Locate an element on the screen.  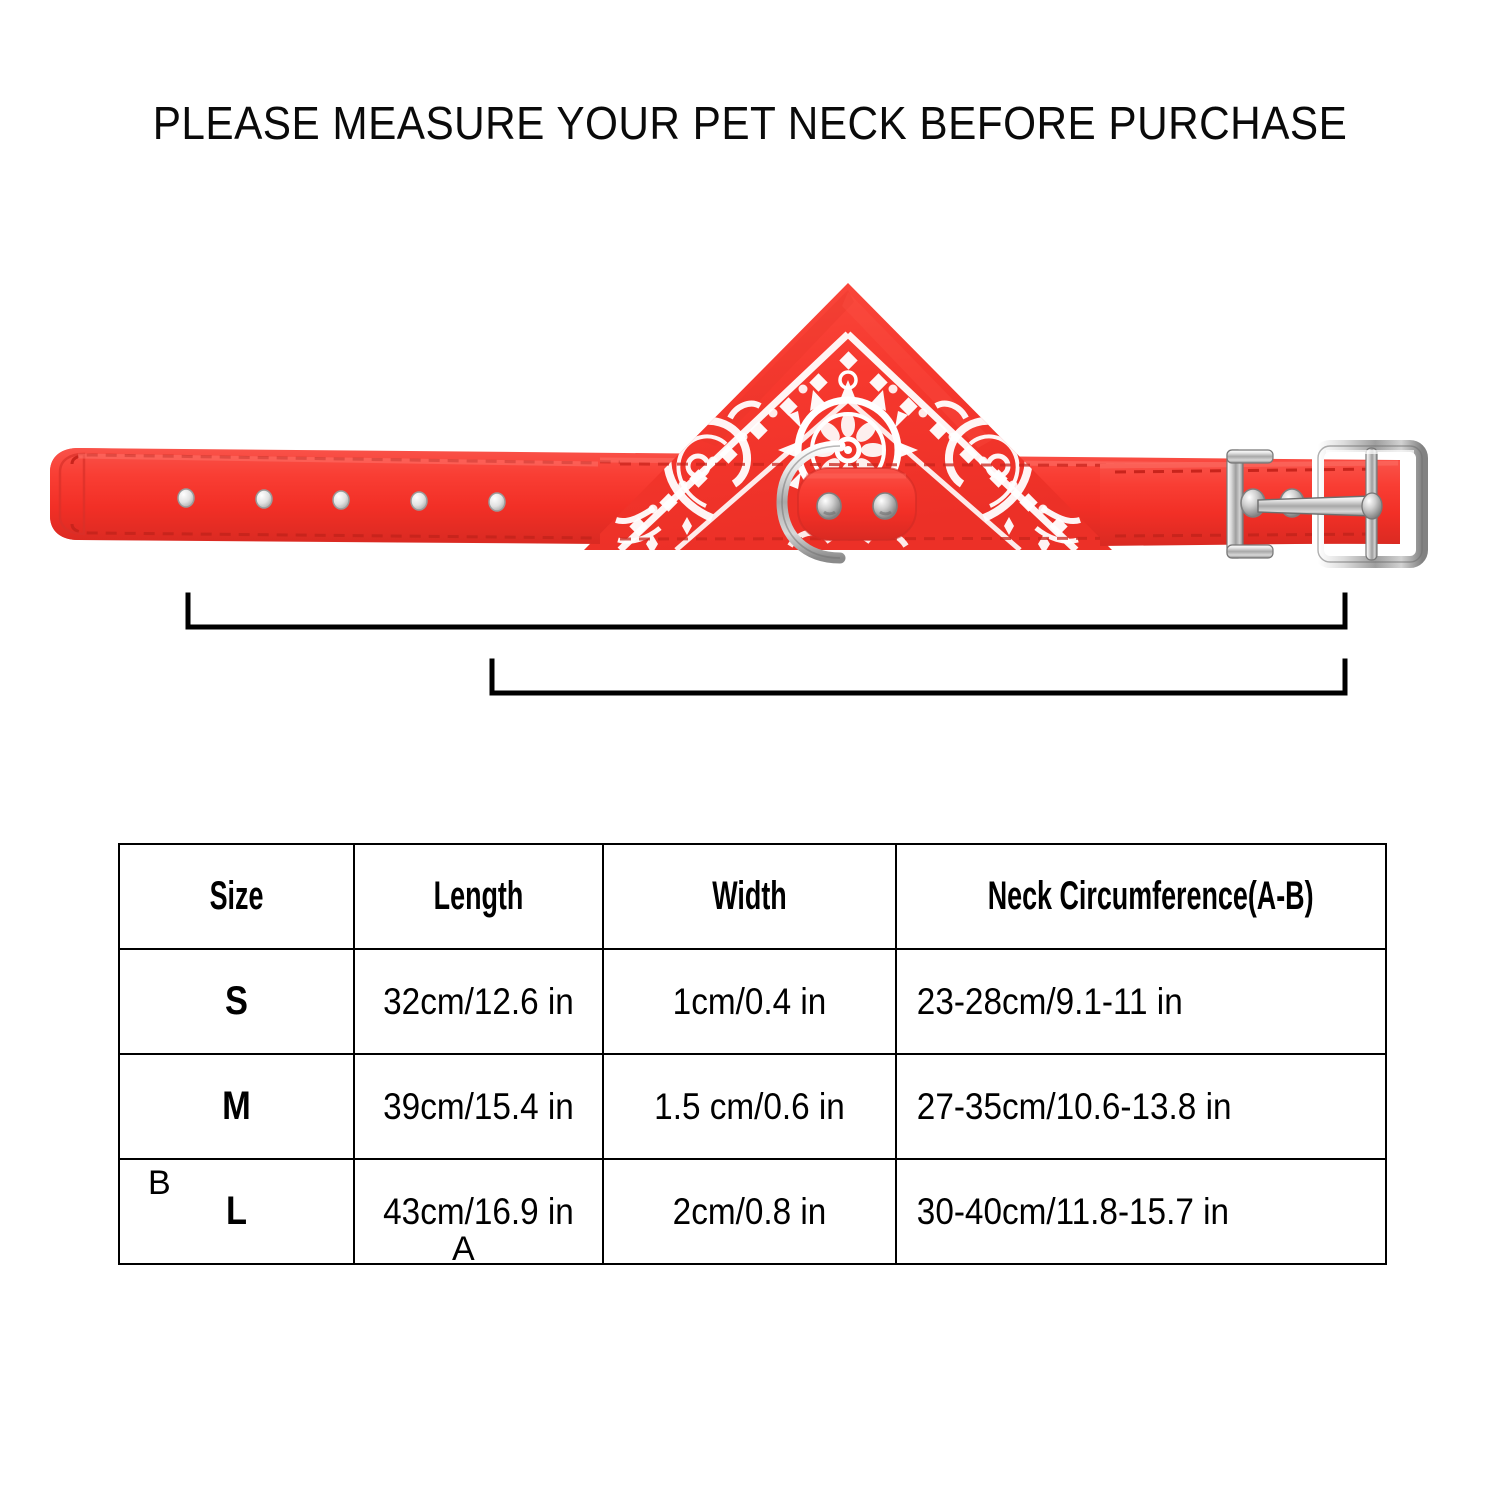
cell-width-s: 1cm/0.4 in is located at coordinates (749, 1001).